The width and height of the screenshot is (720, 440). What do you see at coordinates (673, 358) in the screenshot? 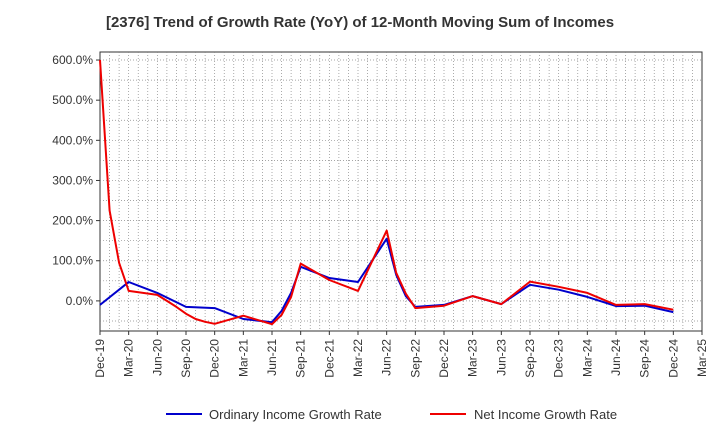
I see `x-tick-label: Dec-24` at bounding box center [673, 358].